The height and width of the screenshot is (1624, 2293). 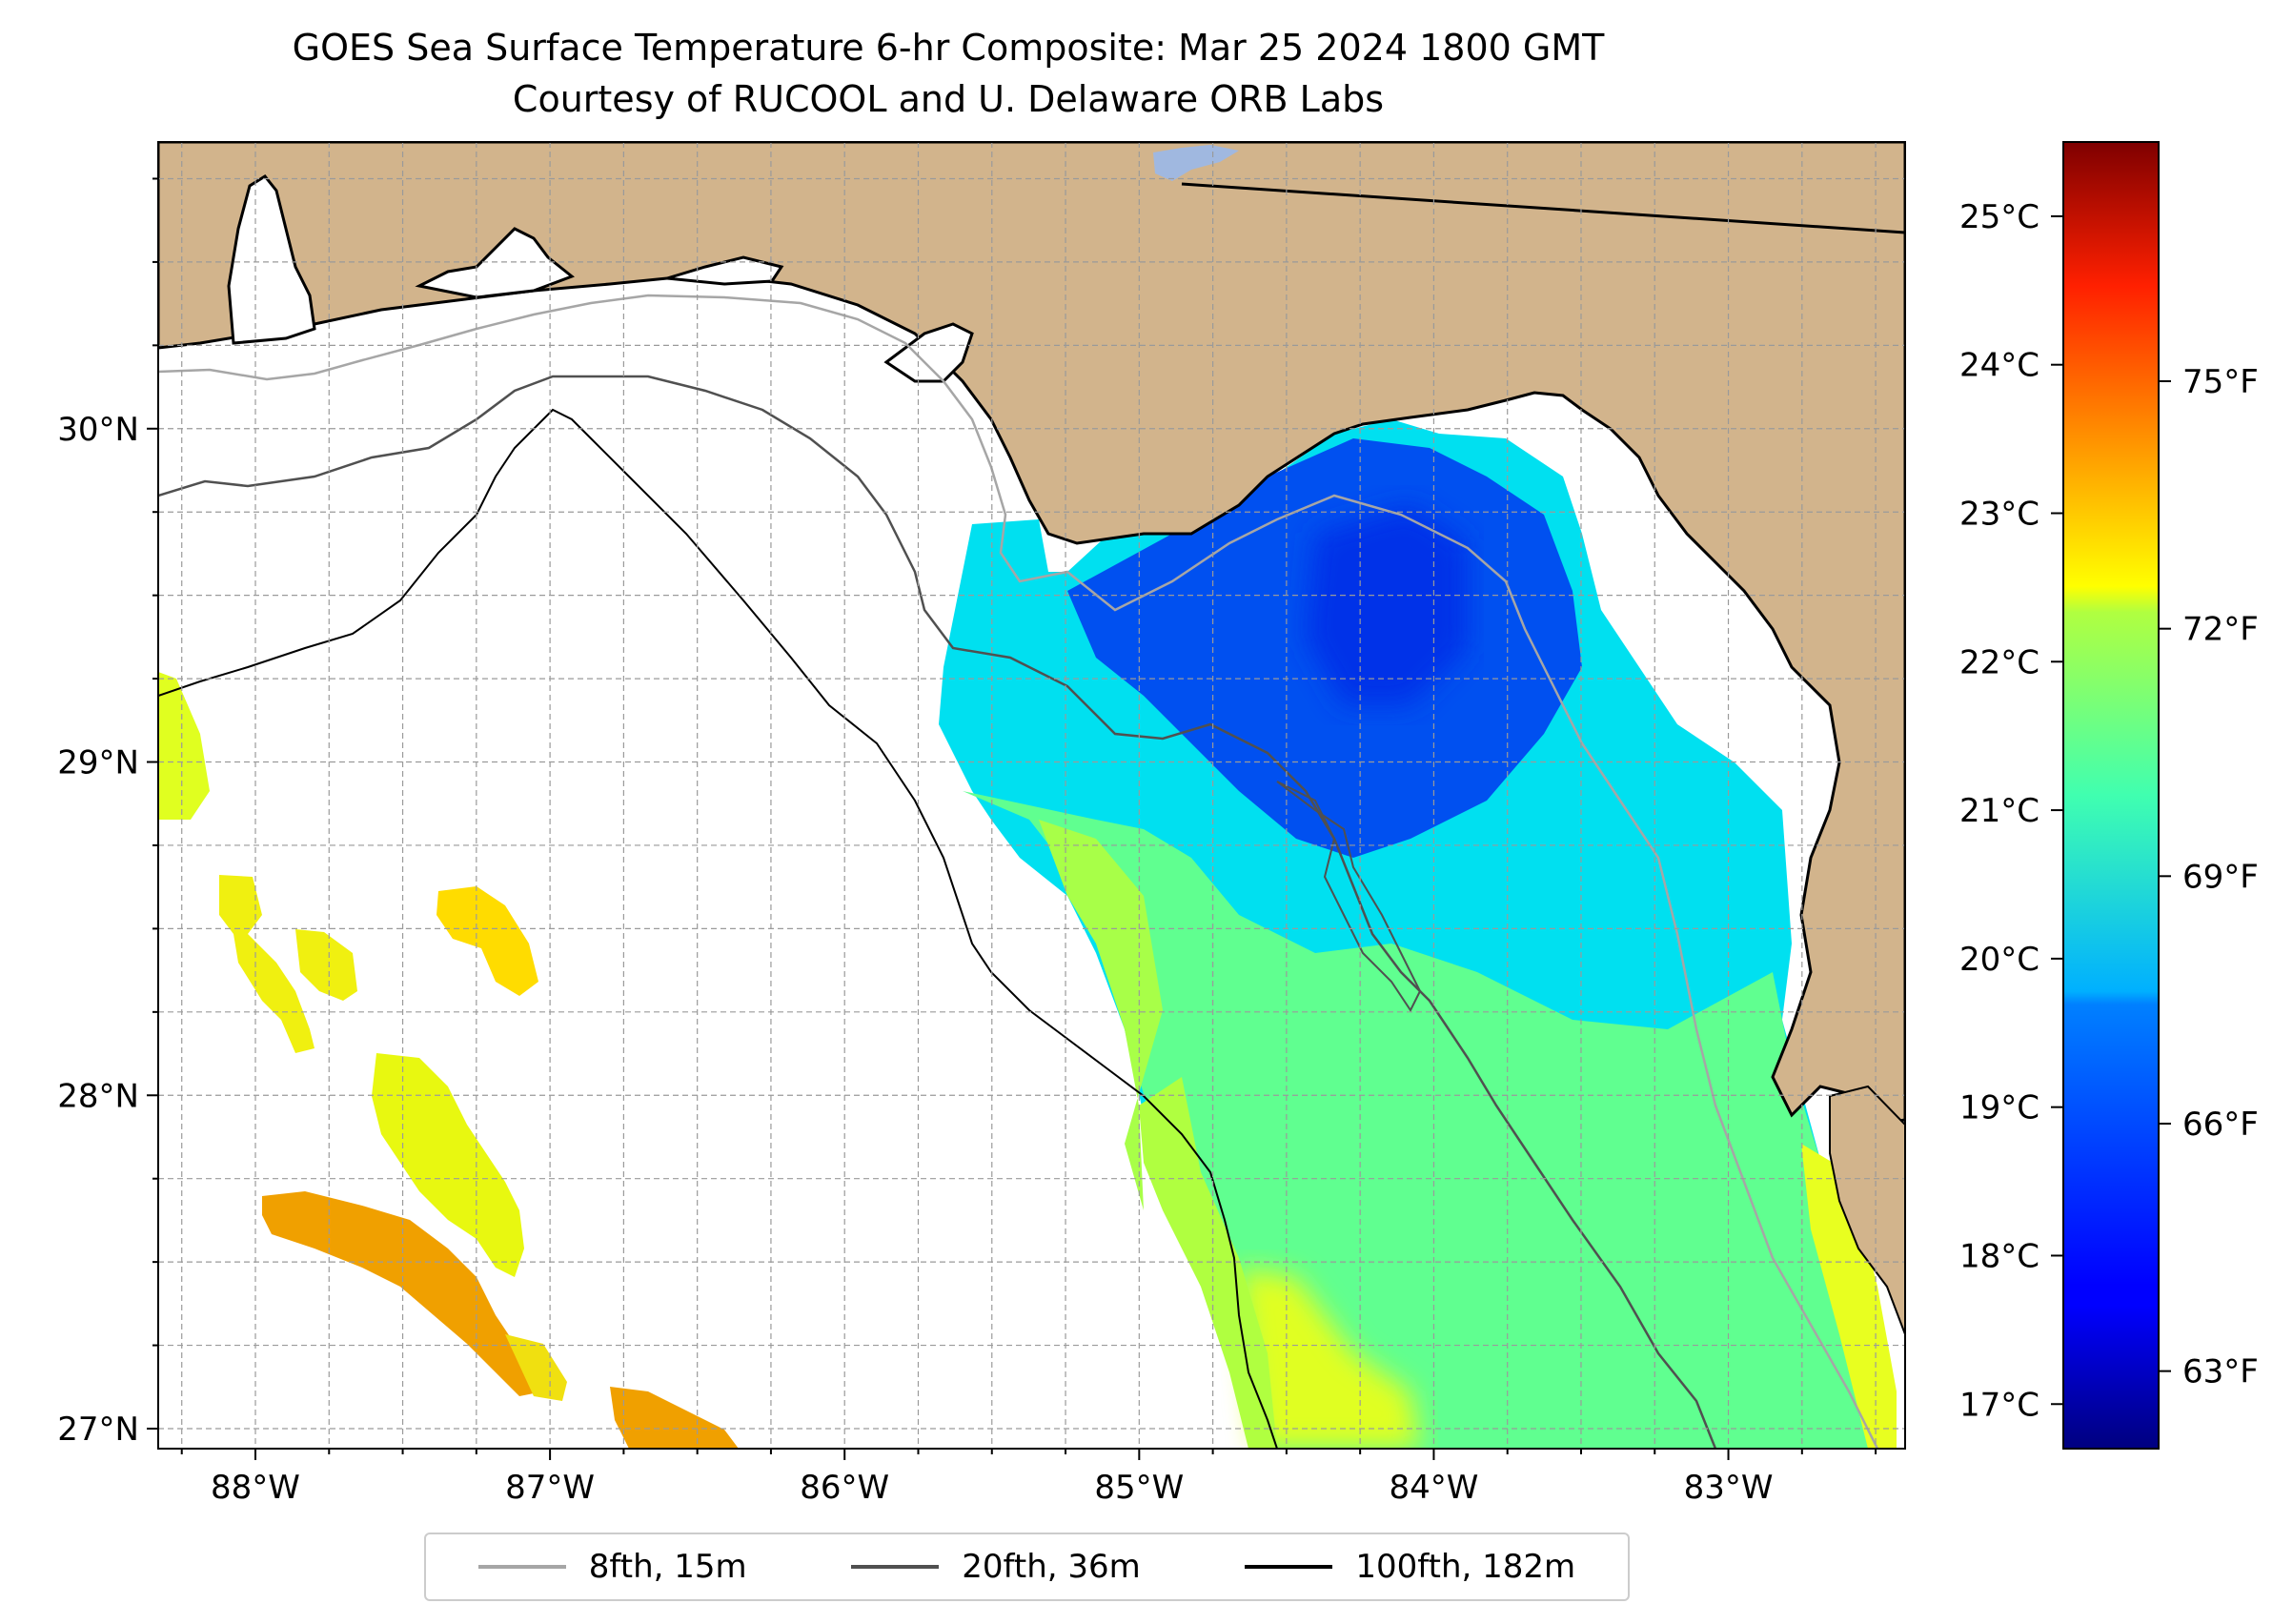 I want to click on choctawhatchee-bay, so click(x=725, y=270).